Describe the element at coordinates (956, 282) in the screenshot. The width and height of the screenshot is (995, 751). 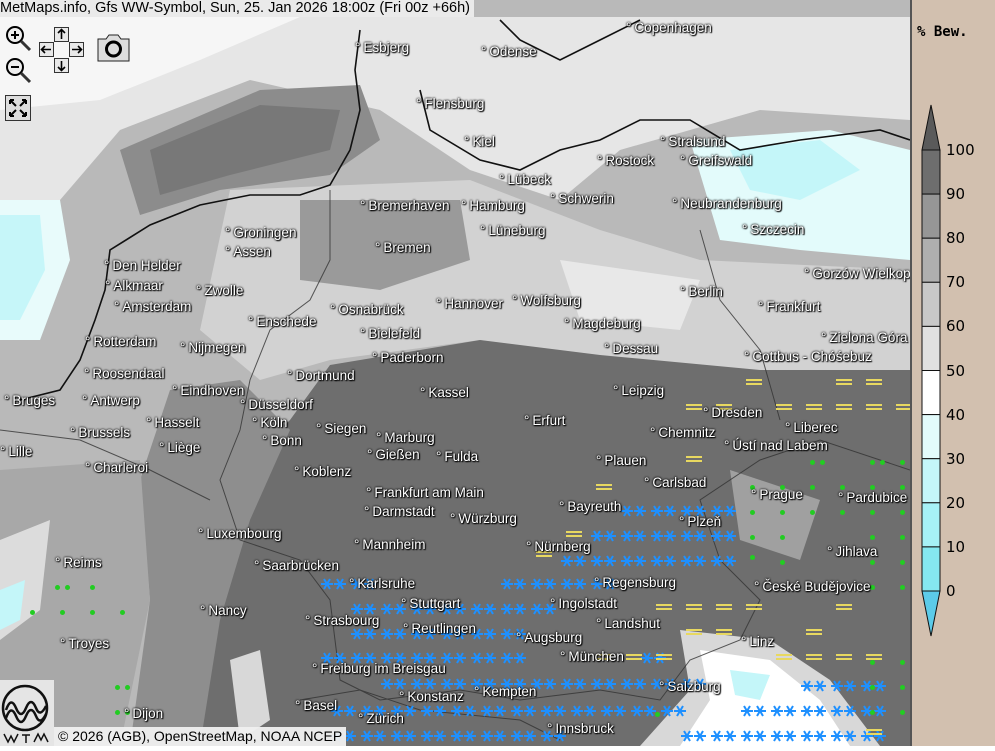
I see `legend-tick-label: 70` at that location.